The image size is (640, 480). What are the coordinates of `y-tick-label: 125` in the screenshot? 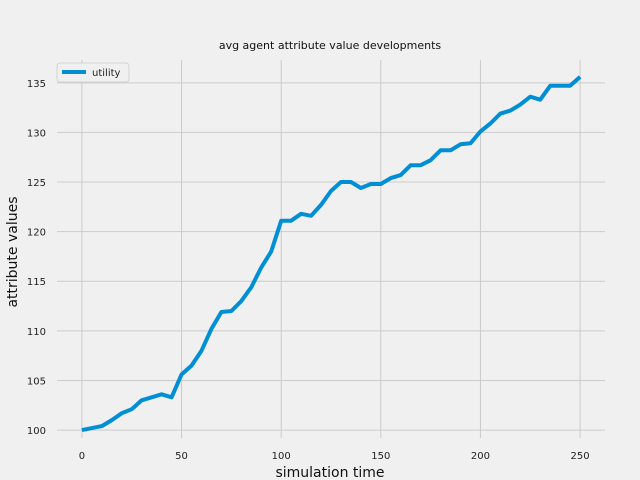 It's located at (36, 183).